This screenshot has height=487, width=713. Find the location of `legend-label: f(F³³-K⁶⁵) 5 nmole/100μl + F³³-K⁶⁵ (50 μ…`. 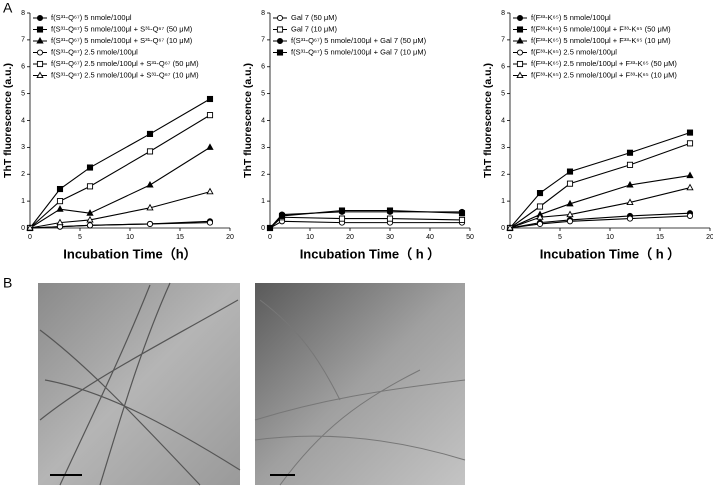

legend-label: f(F³³-K⁶⁵) 5 nmole/100μl + F³³-K⁶⁵ (50 μ… is located at coordinates (601, 28).